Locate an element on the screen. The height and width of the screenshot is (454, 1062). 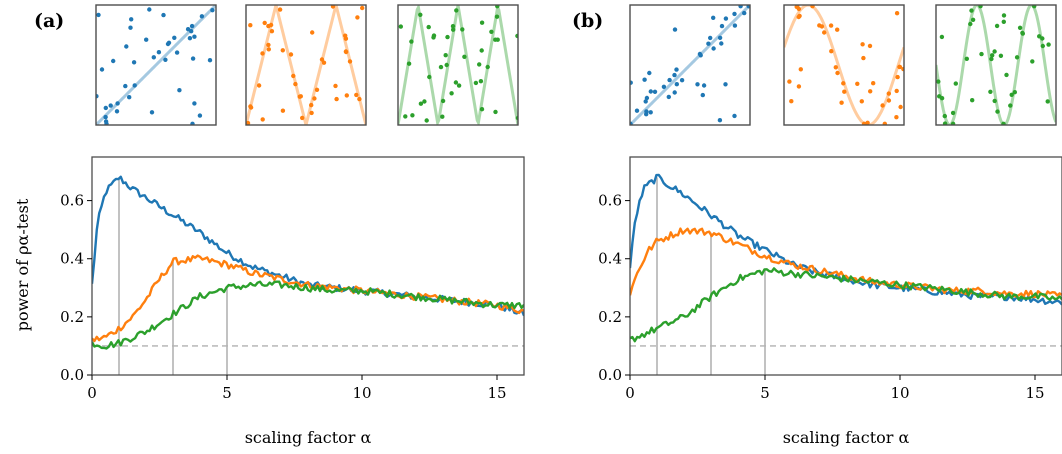
y-tick-label: 0.4 is located at coordinates (72, 259).